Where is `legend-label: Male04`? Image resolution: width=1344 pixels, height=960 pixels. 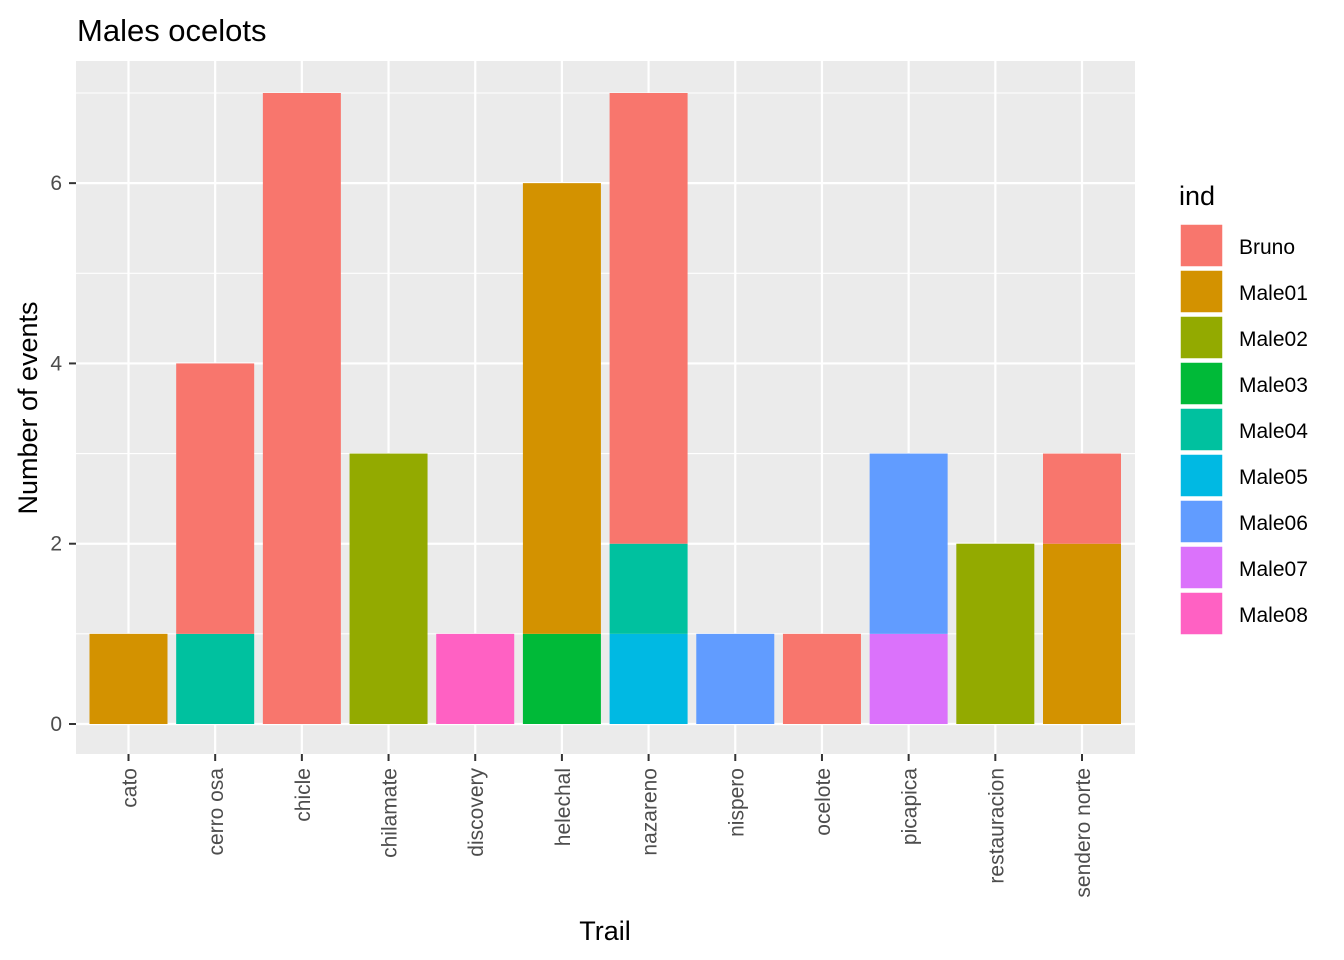 legend-label: Male04 is located at coordinates (1273, 431).